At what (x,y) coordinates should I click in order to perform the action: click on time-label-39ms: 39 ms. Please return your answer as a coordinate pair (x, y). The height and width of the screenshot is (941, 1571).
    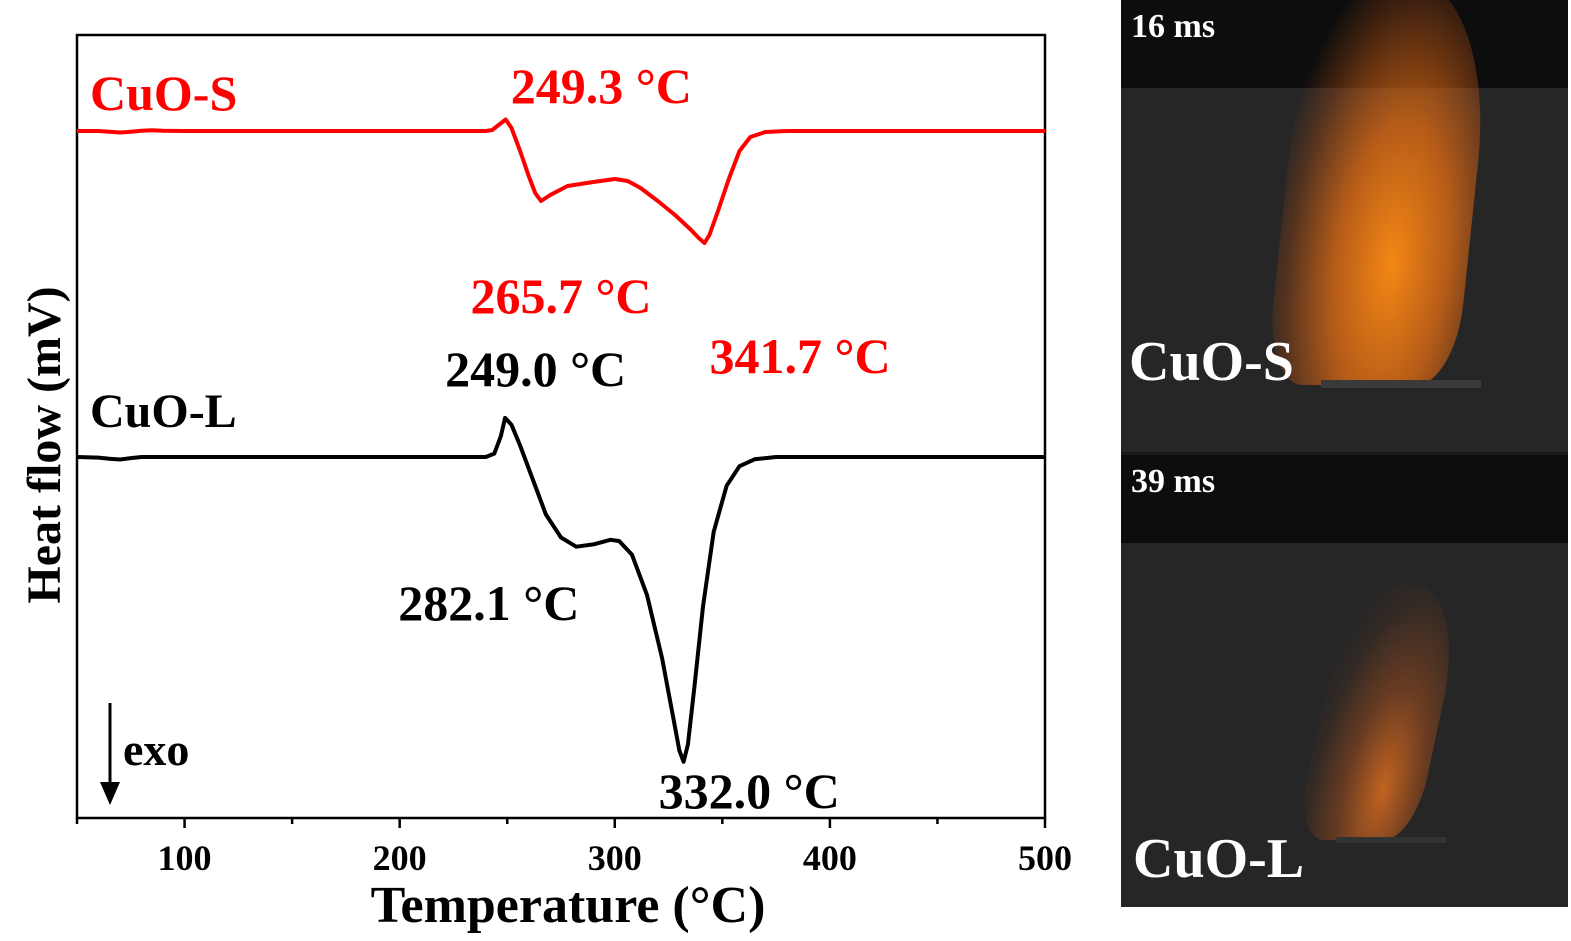
    Looking at the image, I should click on (1173, 481).